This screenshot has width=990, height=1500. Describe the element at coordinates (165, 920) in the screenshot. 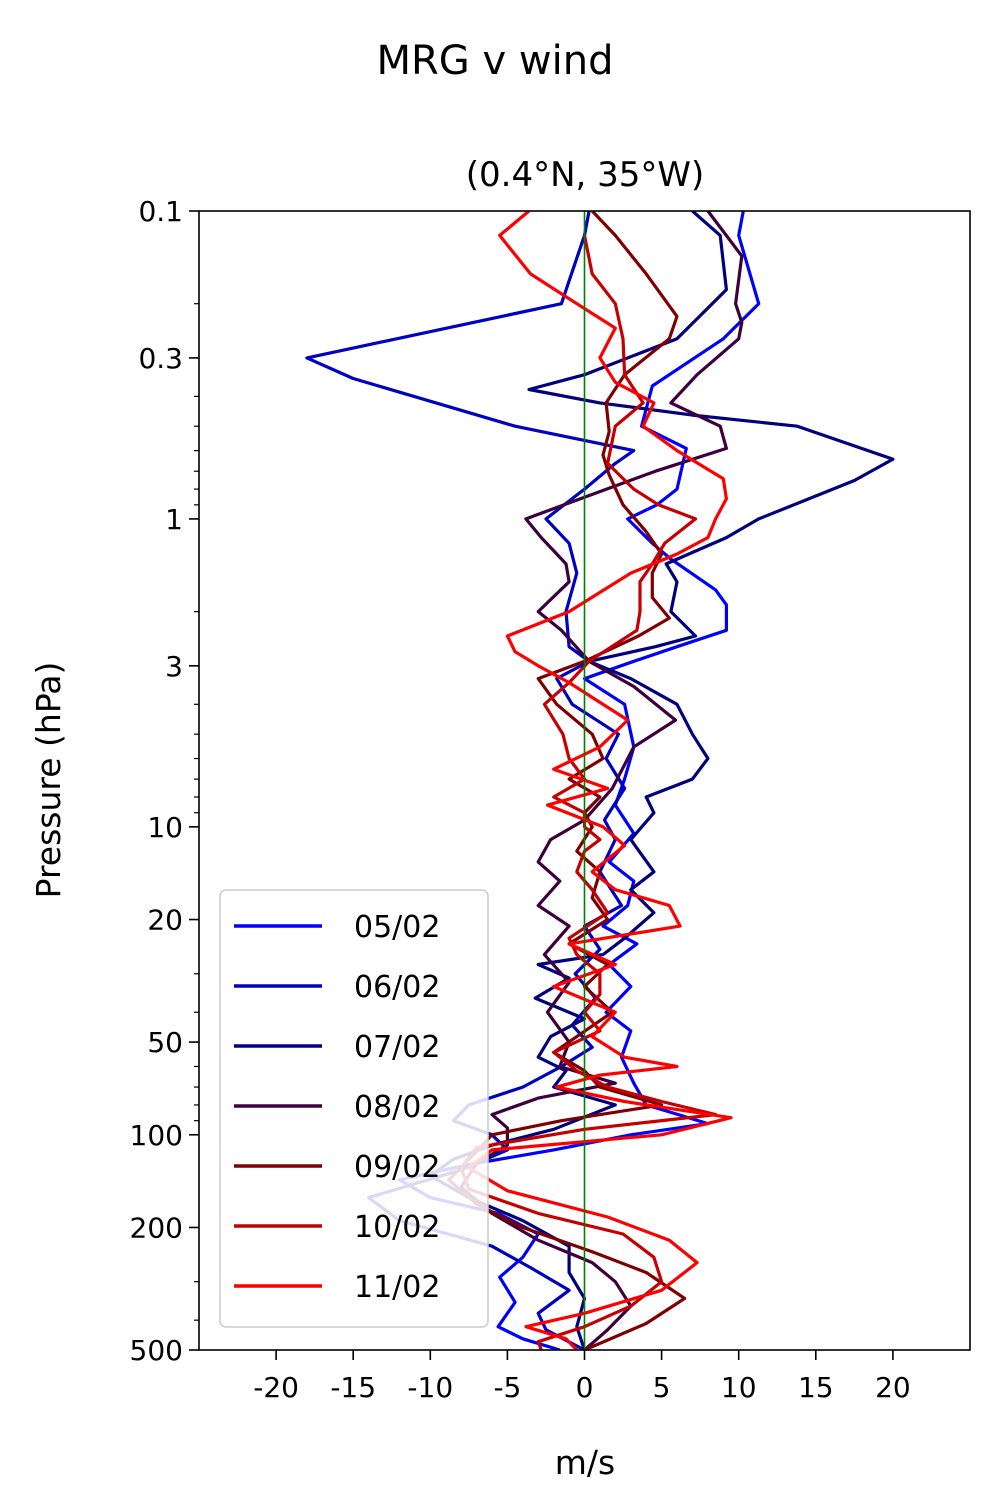

I see `y-tick-label: 20` at that location.